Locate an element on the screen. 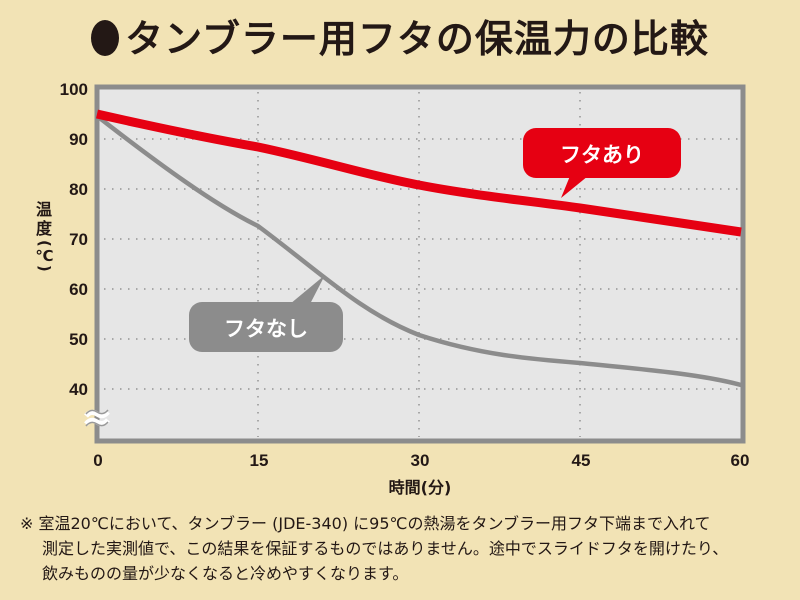 The image size is (800, 600). x-tick-60: 60 is located at coordinates (740, 460).